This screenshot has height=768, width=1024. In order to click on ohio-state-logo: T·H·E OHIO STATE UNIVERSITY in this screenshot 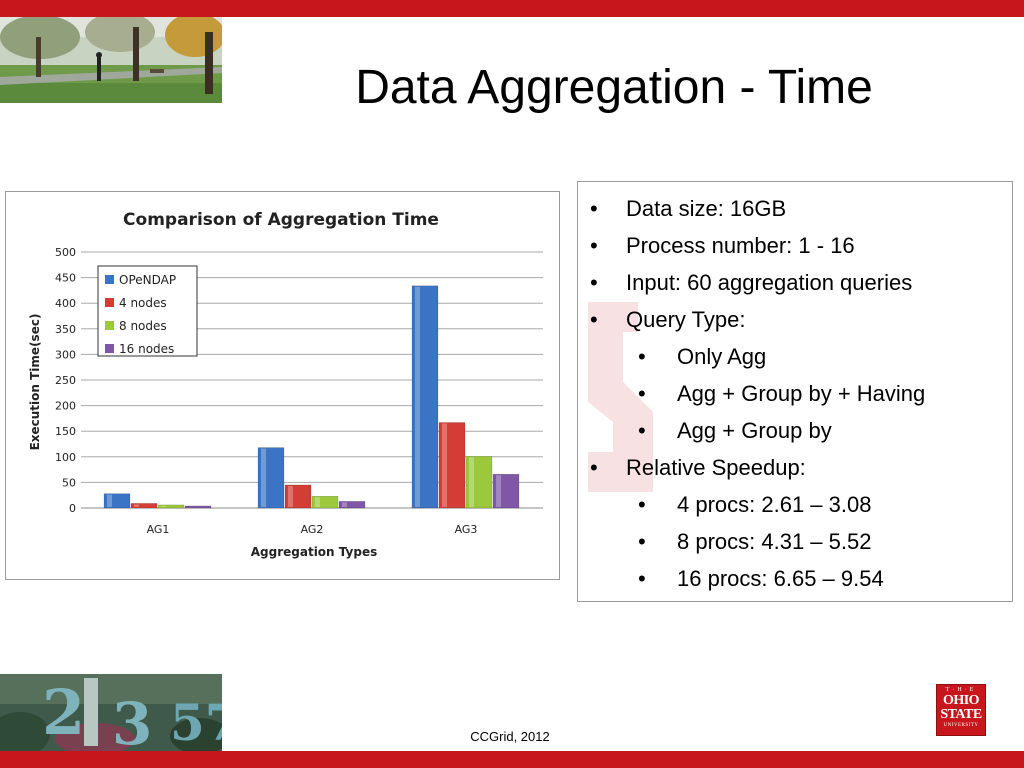, I will do `click(961, 710)`.